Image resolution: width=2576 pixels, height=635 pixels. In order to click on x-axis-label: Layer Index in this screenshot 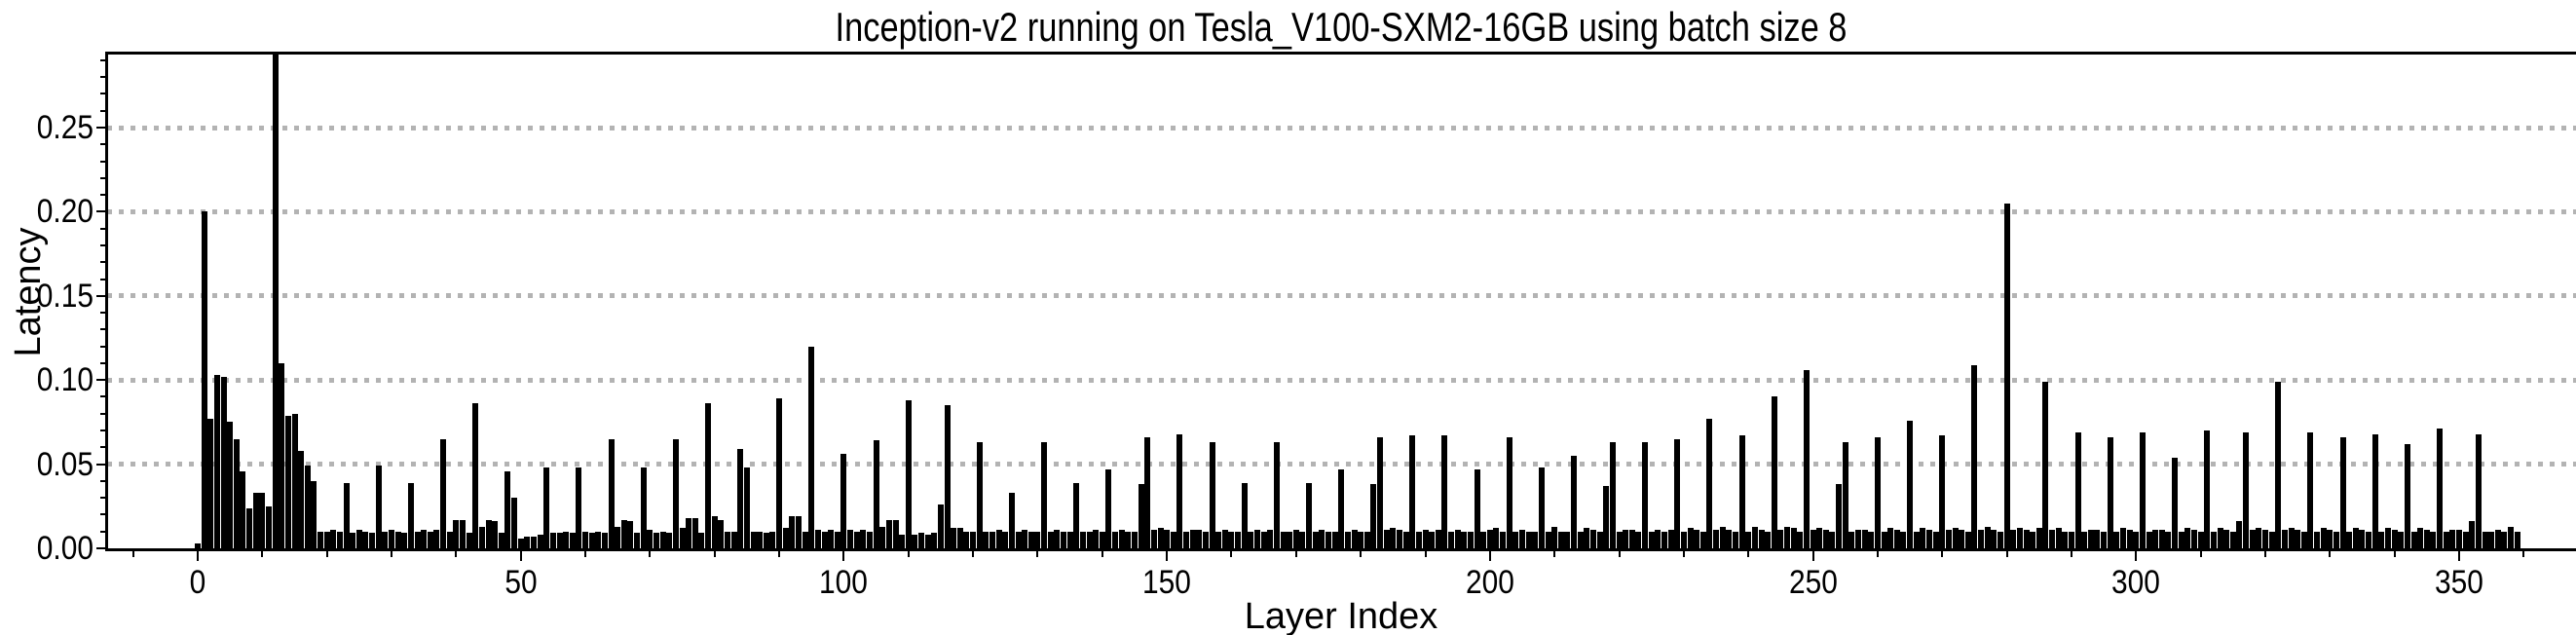, I will do `click(1341, 616)`.